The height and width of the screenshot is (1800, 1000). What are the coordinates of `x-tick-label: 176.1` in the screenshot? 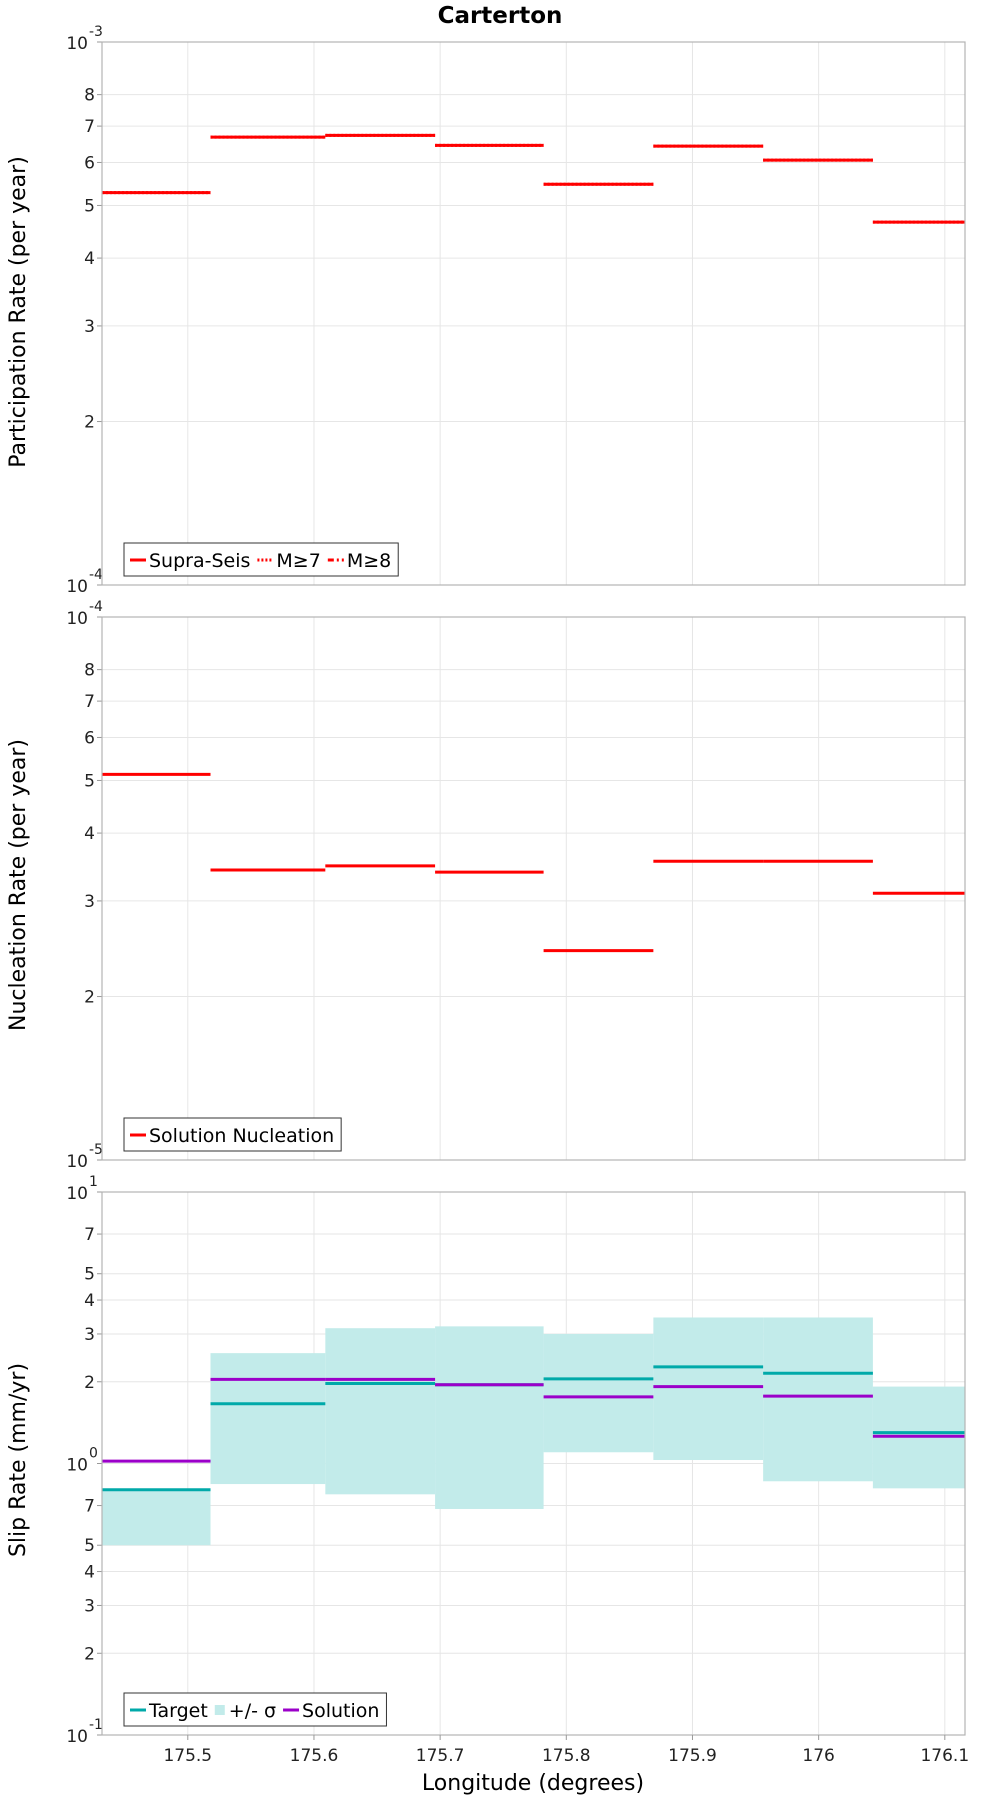 It's located at (944, 1756).